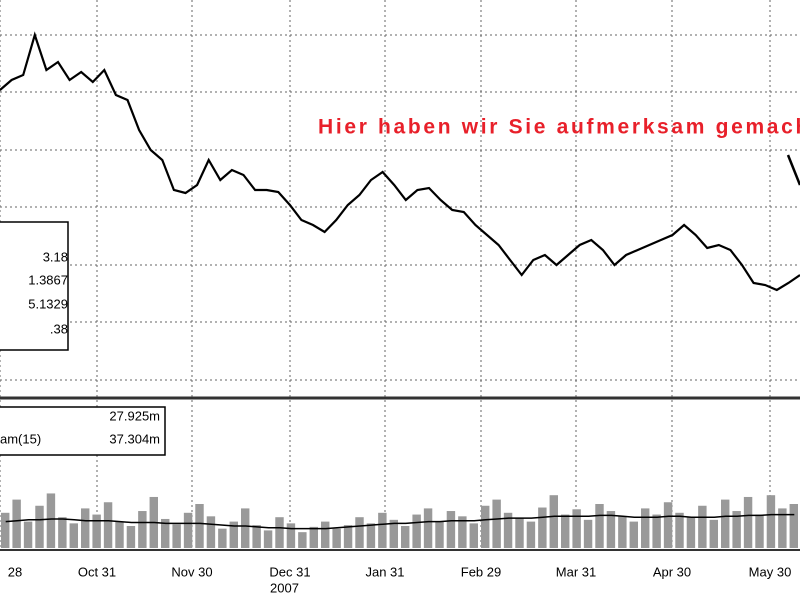 This screenshot has height=600, width=800. Describe the element at coordinates (770, 571) in the screenshot. I see `x-tick-label: May 30` at that location.